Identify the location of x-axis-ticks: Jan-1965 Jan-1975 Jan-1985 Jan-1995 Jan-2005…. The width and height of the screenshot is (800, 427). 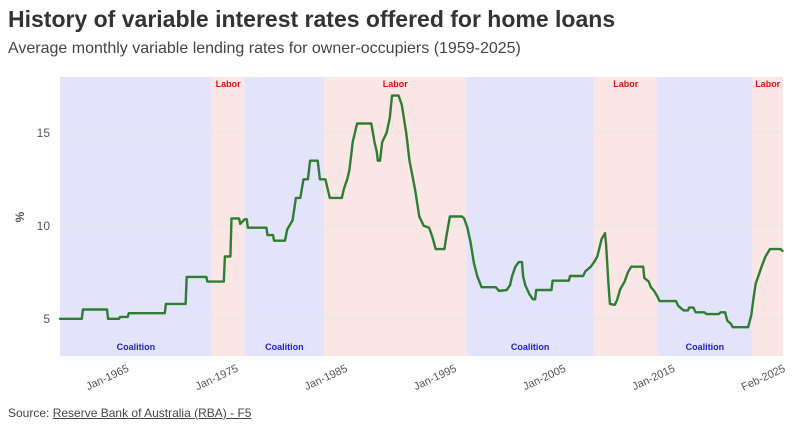
(435, 378).